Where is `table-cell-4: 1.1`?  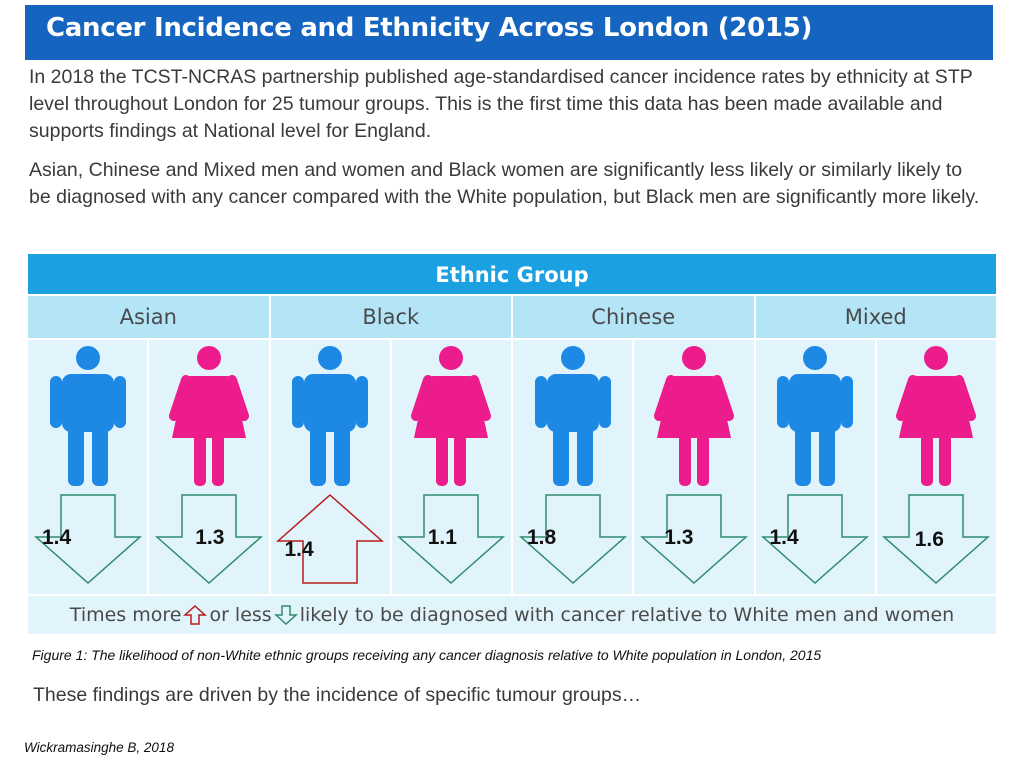 table-cell-4: 1.1 is located at coordinates (452, 467).